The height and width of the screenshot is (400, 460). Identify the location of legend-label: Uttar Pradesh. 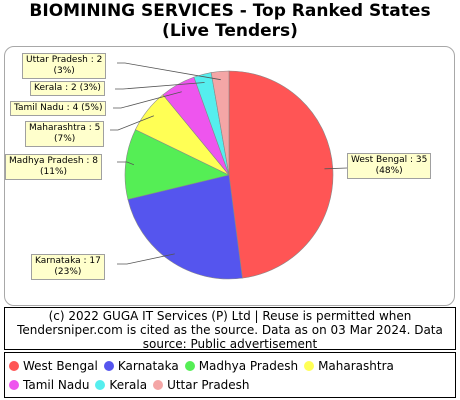
(208, 384).